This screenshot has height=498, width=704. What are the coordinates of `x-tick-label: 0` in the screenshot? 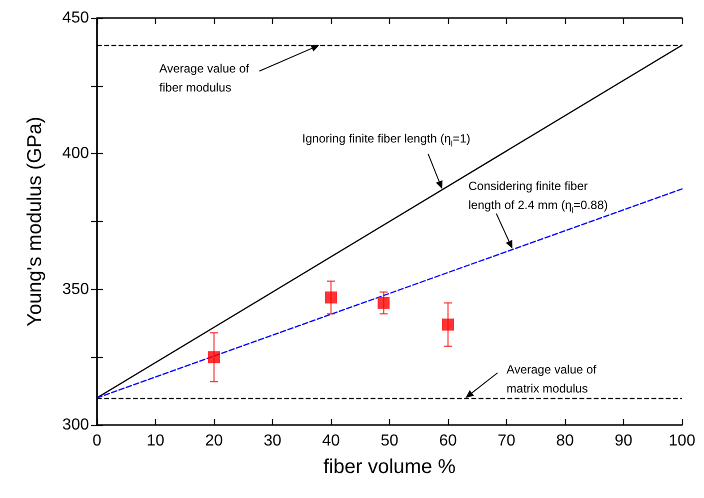 It's located at (97, 441).